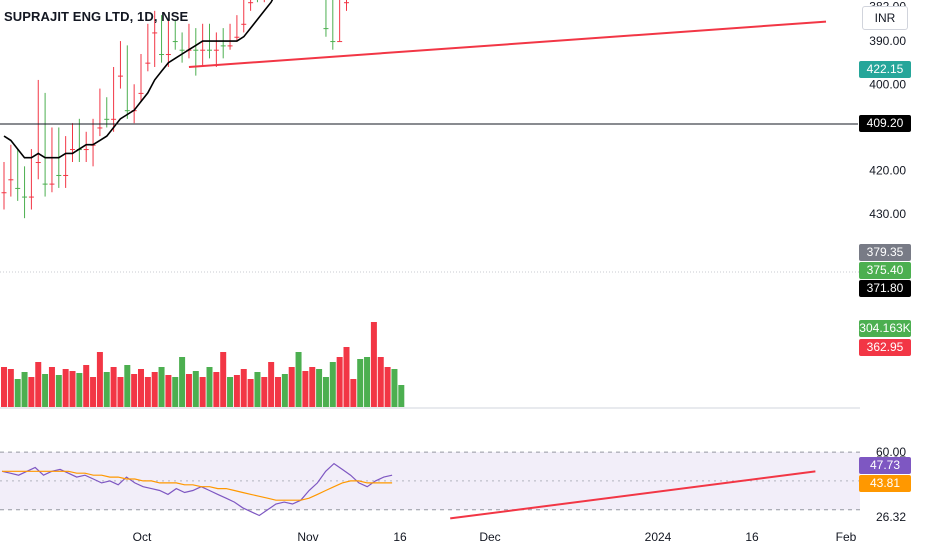  What do you see at coordinates (885, 252) in the screenshot?
I see `entry-price-badge: 379.35` at bounding box center [885, 252].